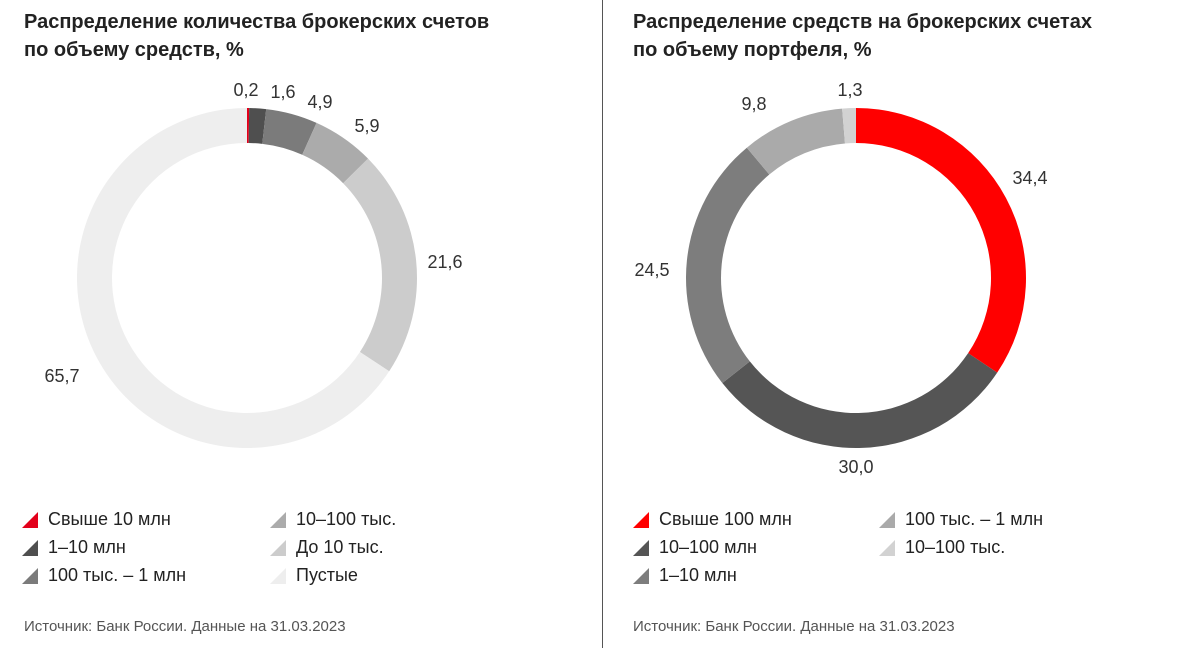  Describe the element at coordinates (245, 90) in the screenshot. I see `data-label: 0,2` at that location.